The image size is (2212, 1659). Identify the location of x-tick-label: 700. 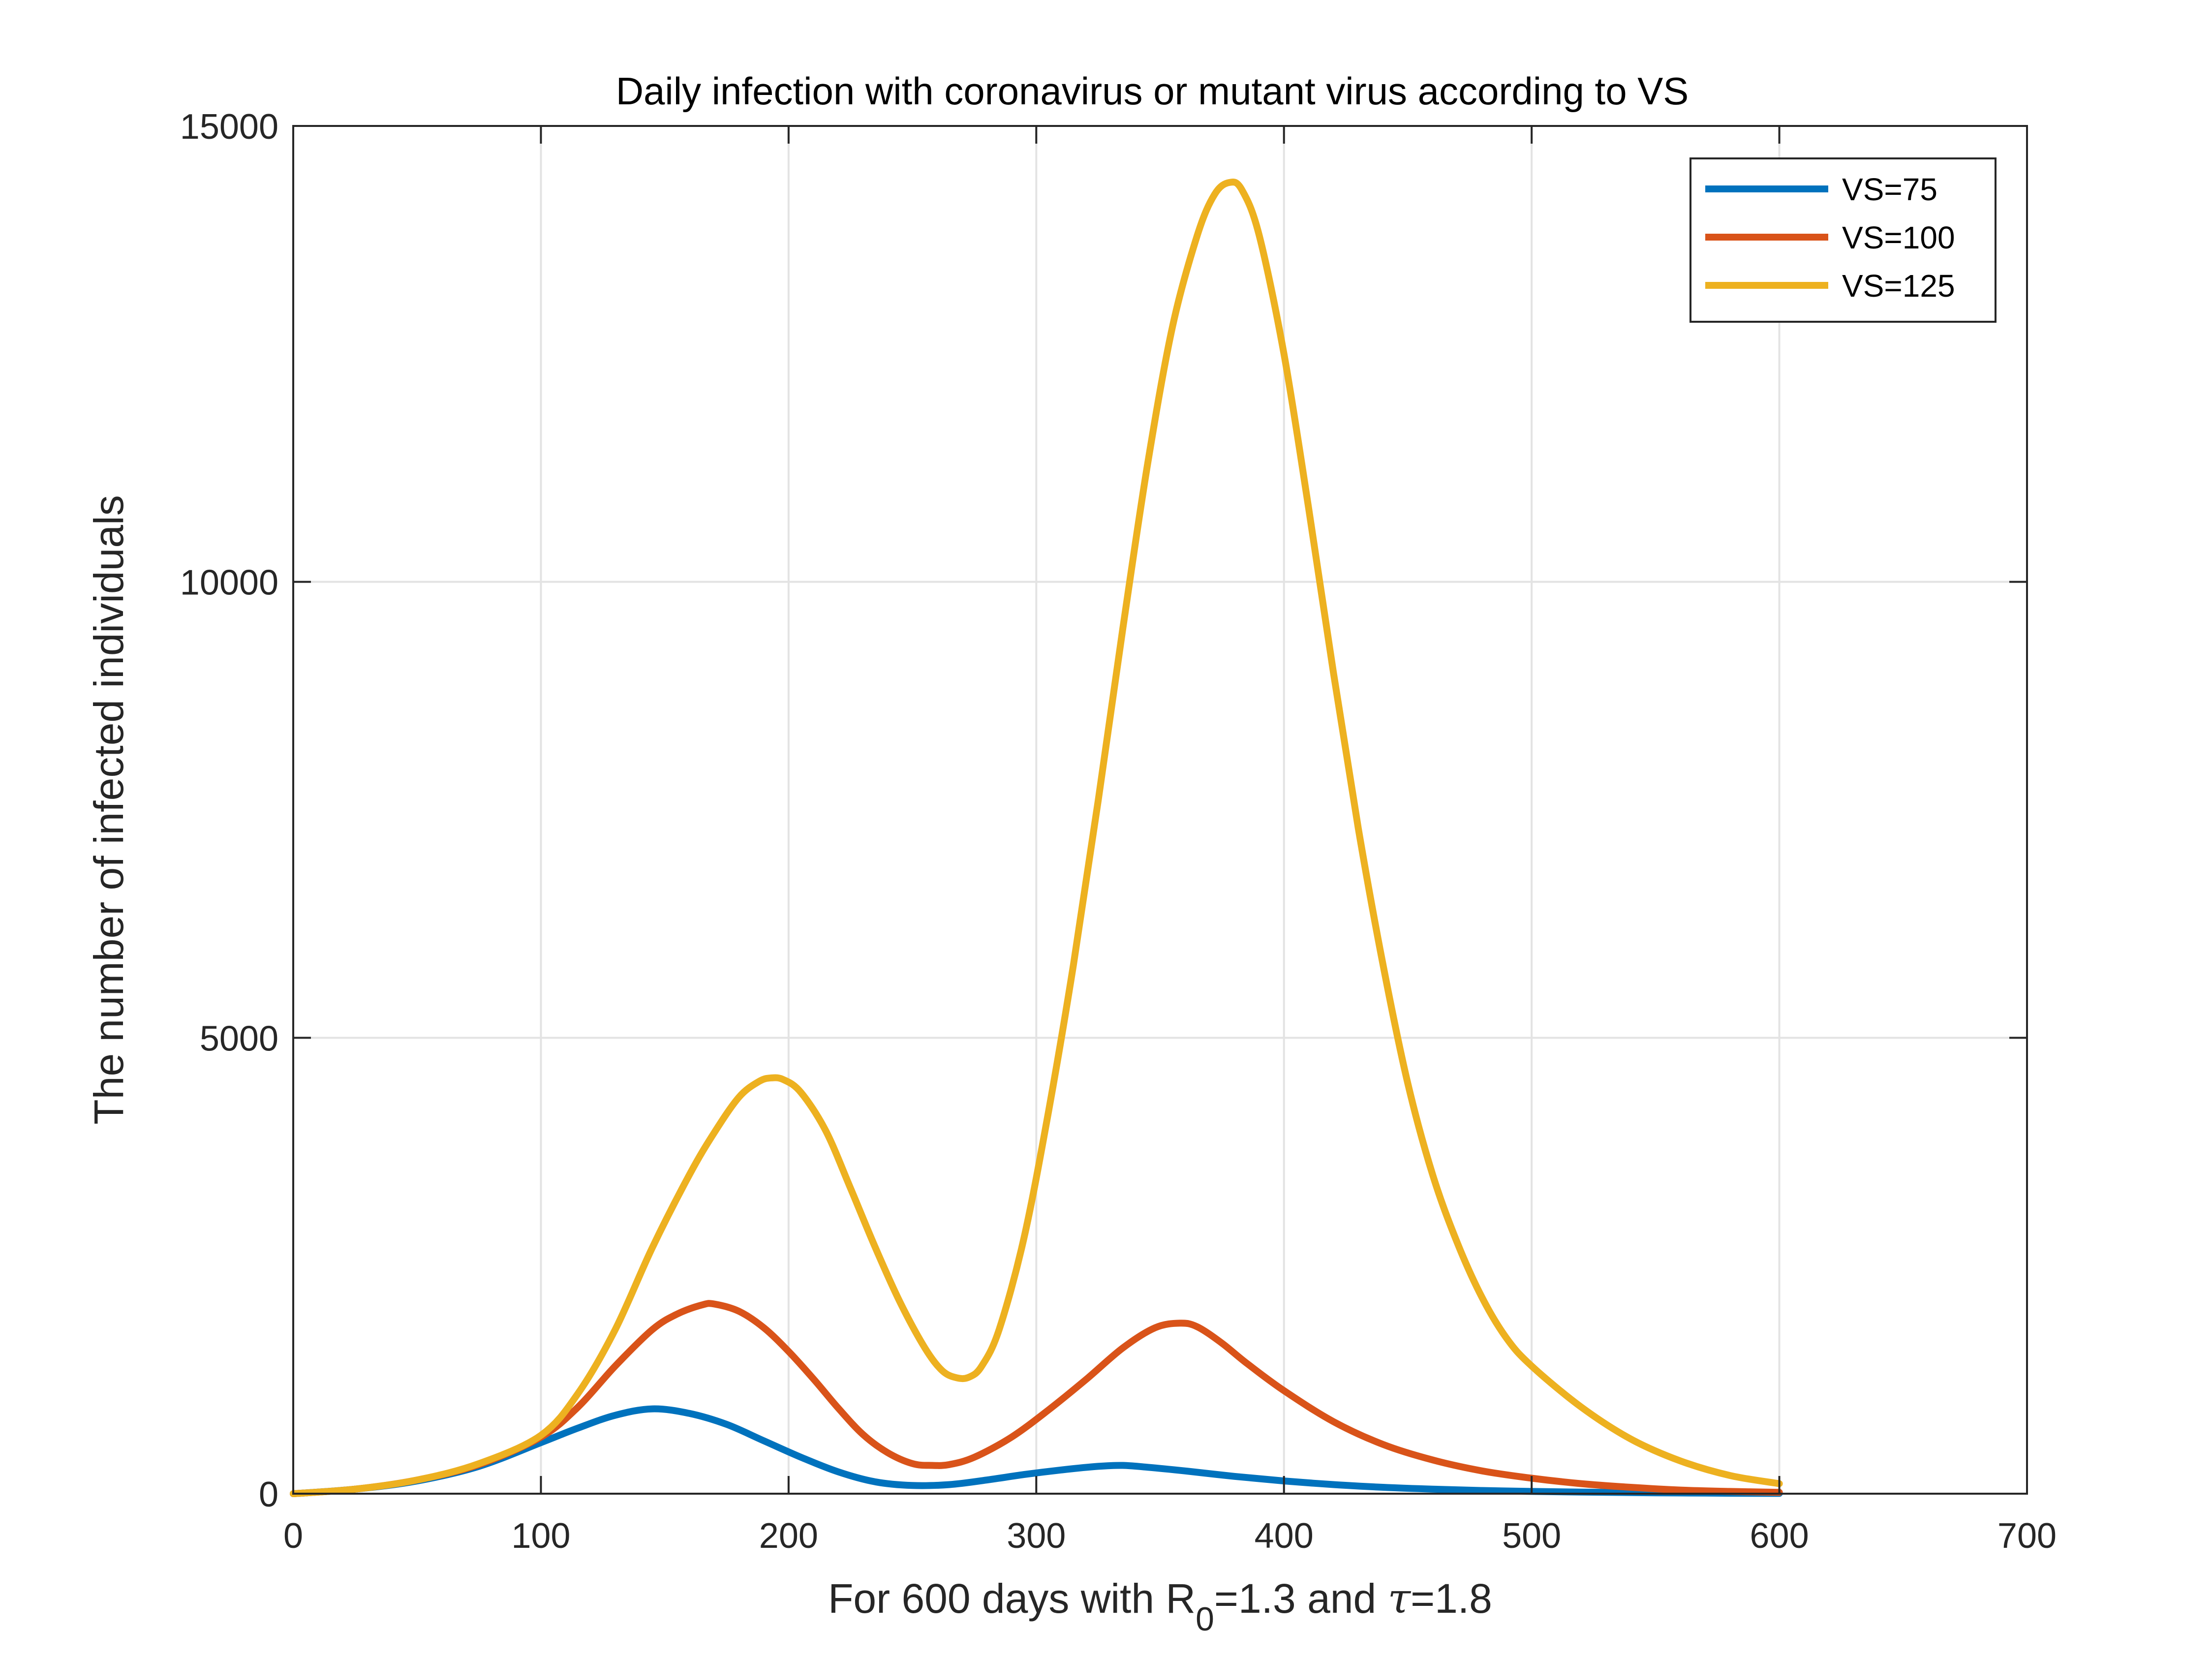
(2027, 1536).